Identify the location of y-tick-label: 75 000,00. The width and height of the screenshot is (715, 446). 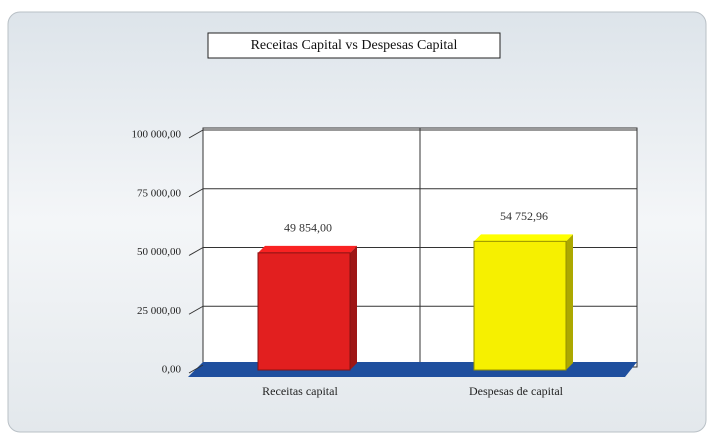
(159, 193).